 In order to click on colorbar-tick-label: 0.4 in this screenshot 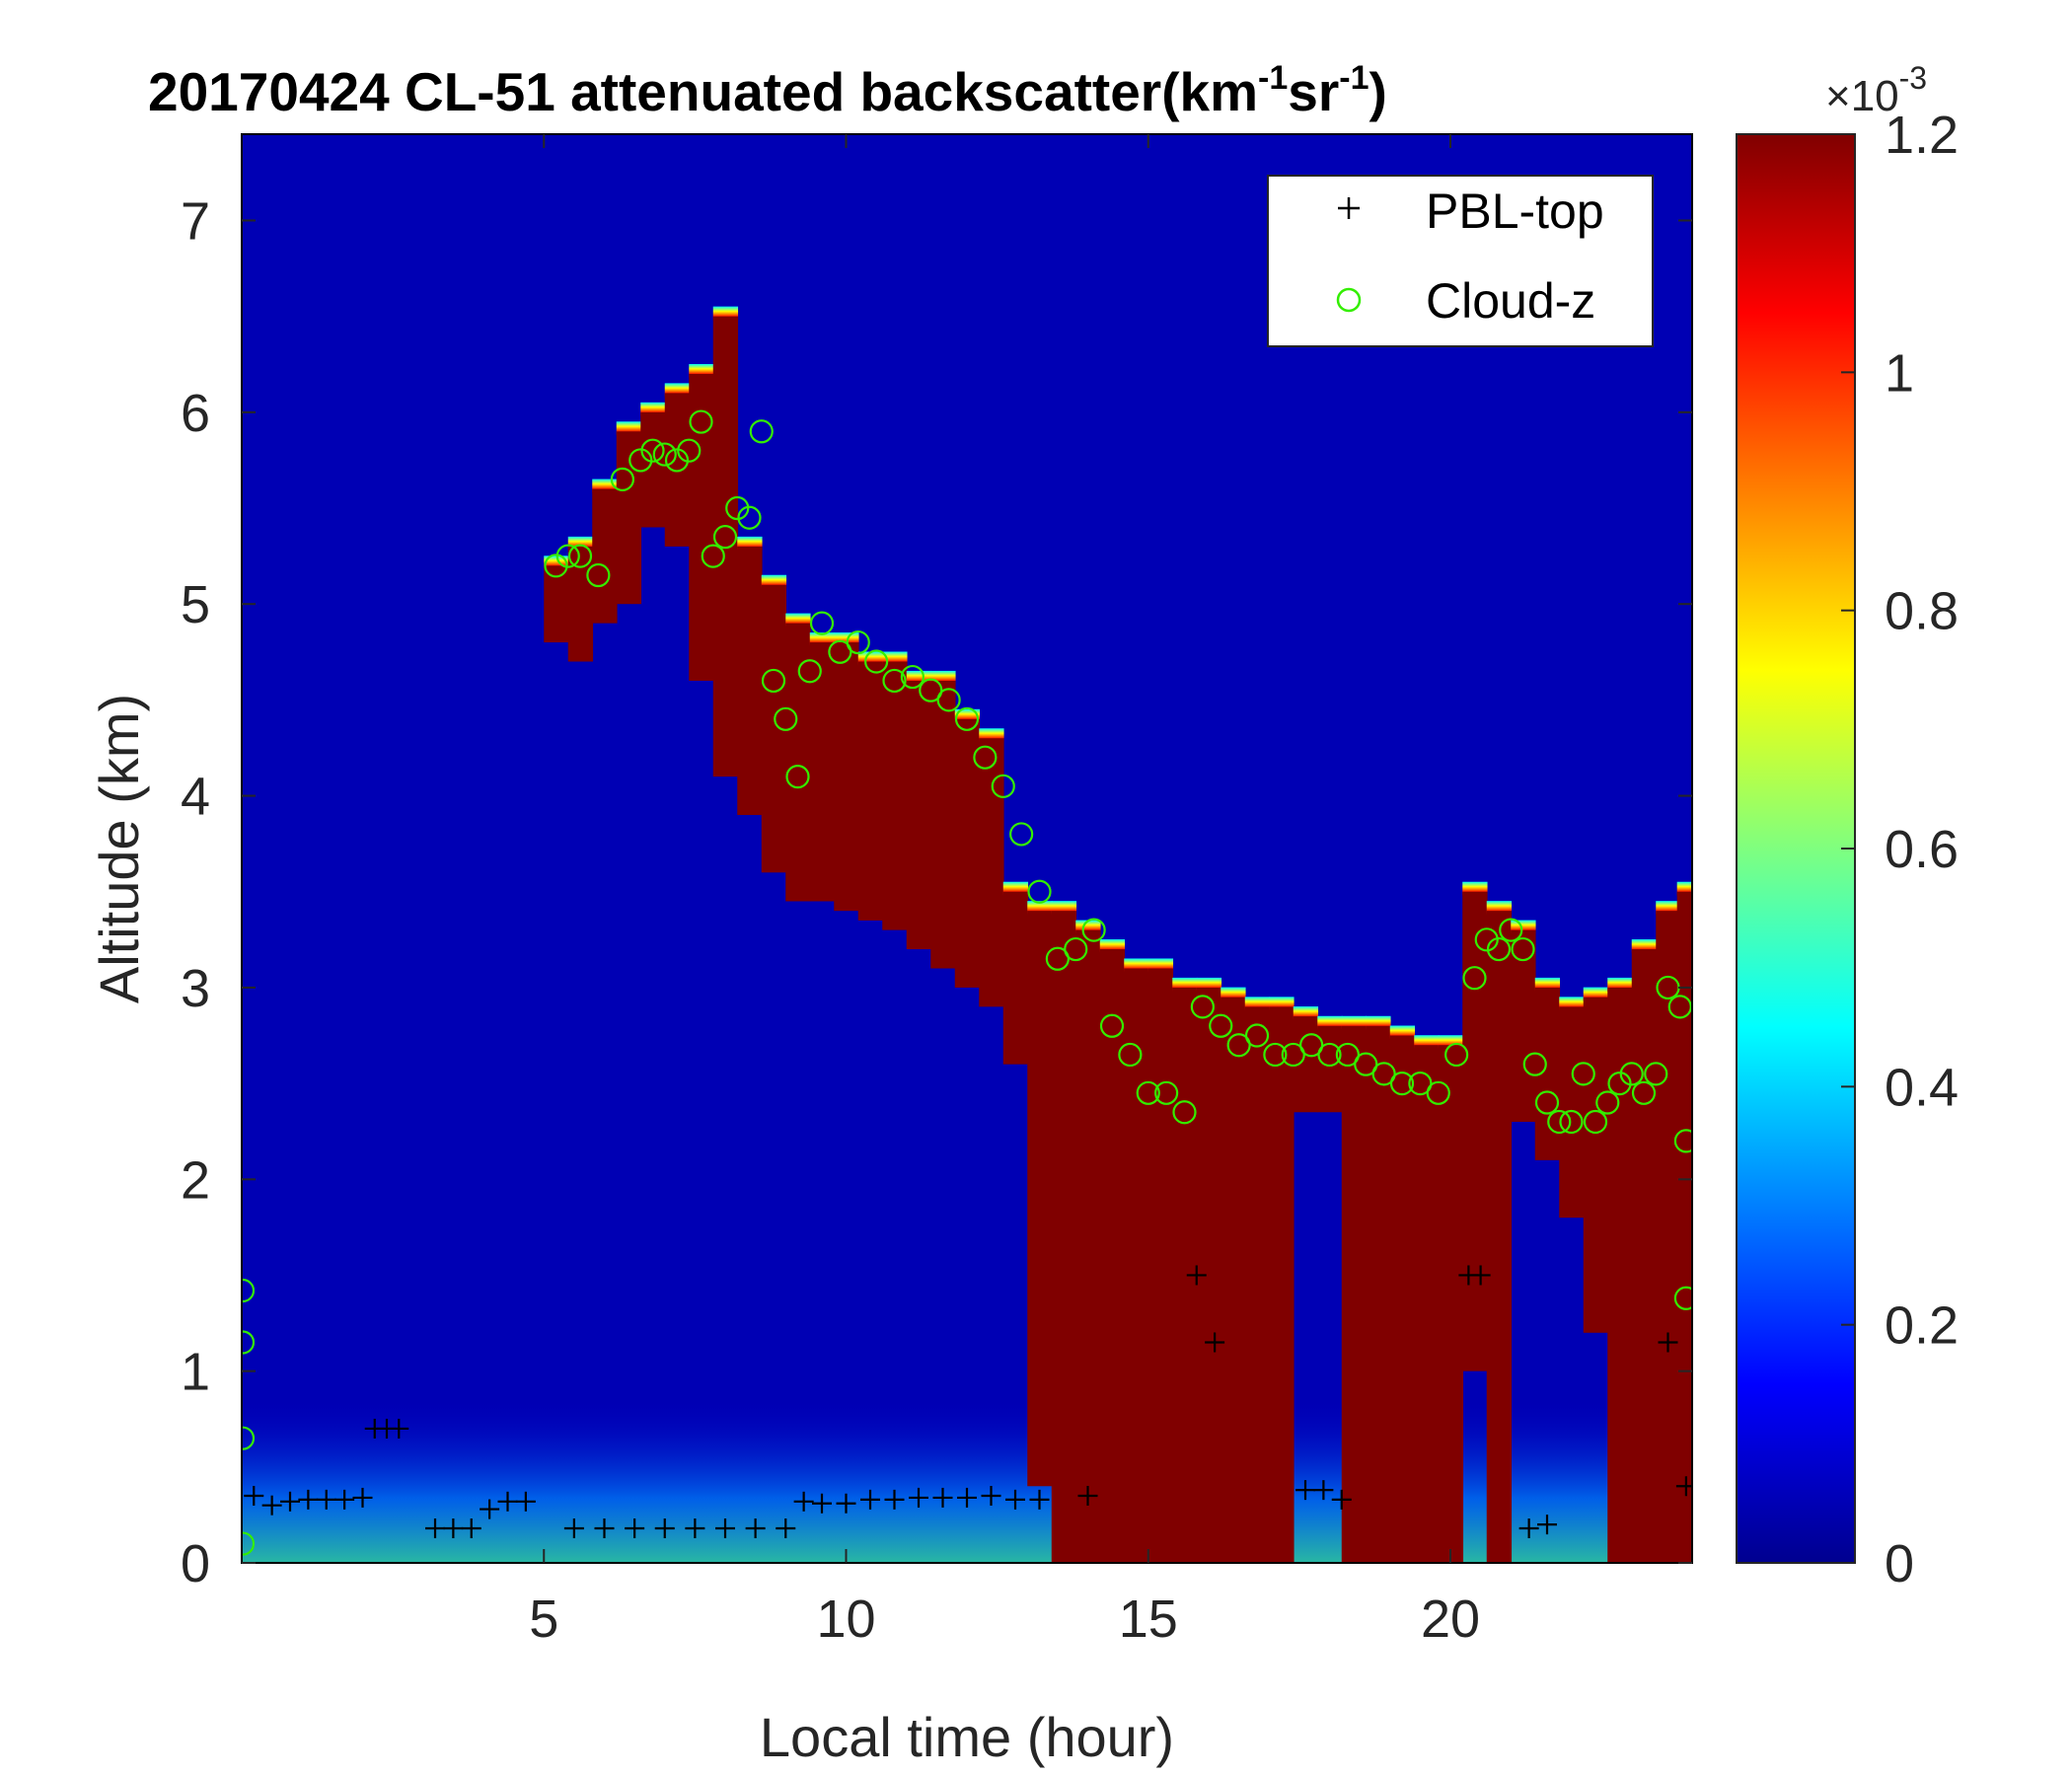, I will do `click(1922, 1088)`.